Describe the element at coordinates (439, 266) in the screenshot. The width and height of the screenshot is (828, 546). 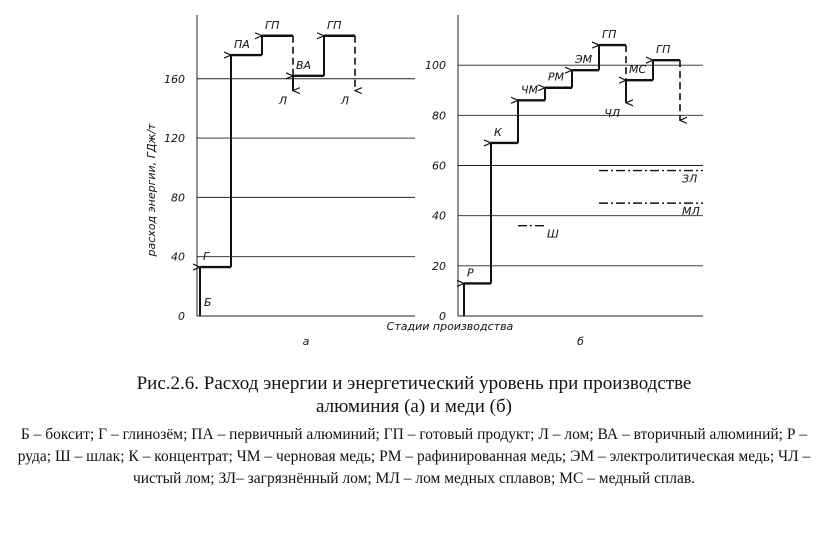
I see `y-tick-label: 20` at that location.